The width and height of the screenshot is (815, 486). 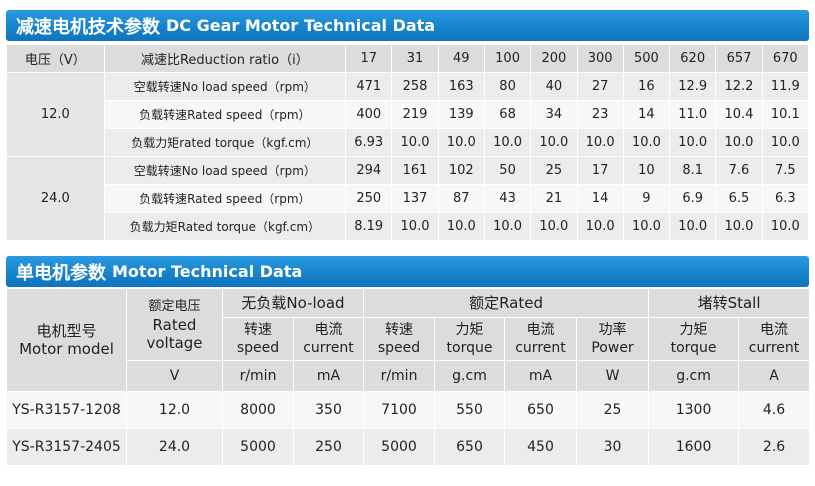 What do you see at coordinates (174, 410) in the screenshot?
I see `voltage-cell: 12.0` at bounding box center [174, 410].